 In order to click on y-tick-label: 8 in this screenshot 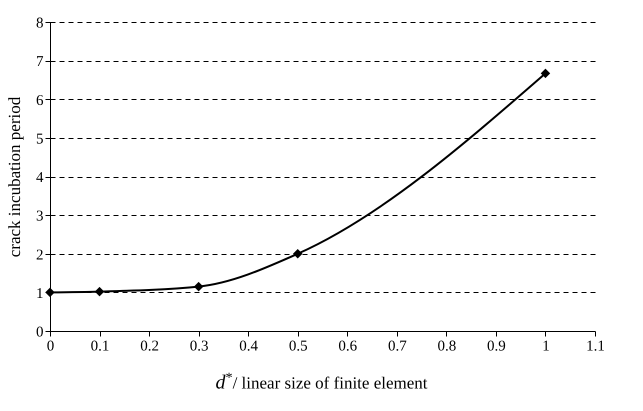, I will do `click(40, 24)`.